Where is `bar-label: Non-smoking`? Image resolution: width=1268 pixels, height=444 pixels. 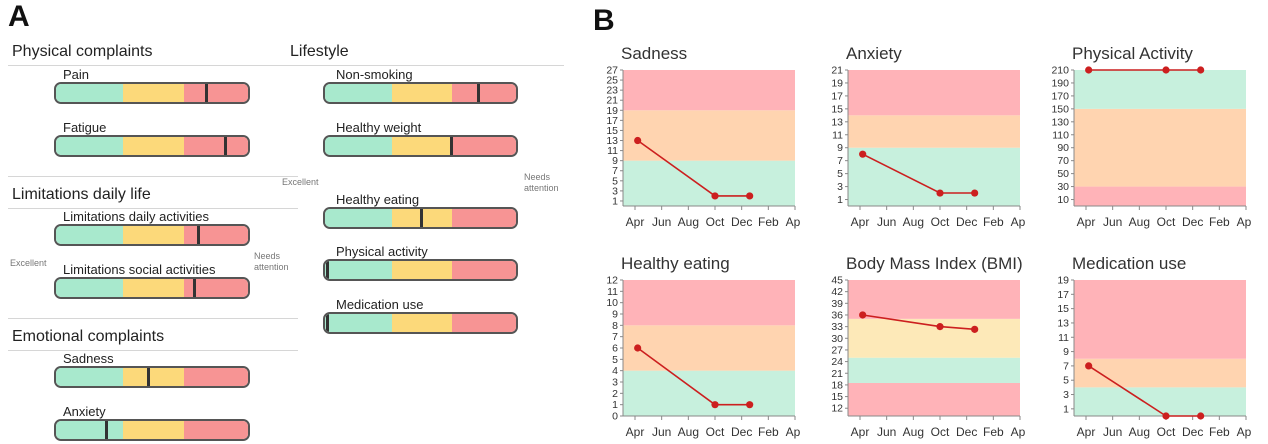 bar-label: Non-smoking is located at coordinates (374, 74).